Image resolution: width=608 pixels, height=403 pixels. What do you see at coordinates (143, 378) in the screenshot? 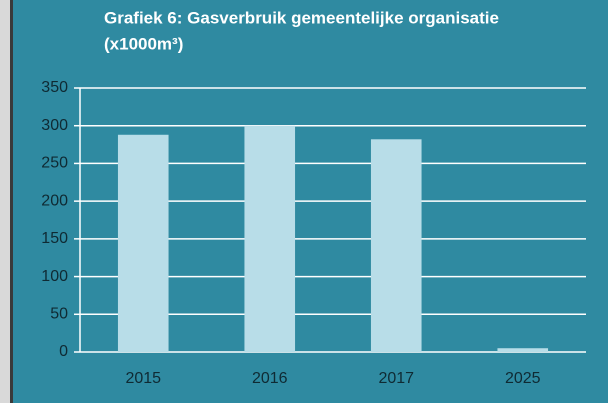
I see `x-tick-label: 2015` at bounding box center [143, 378].